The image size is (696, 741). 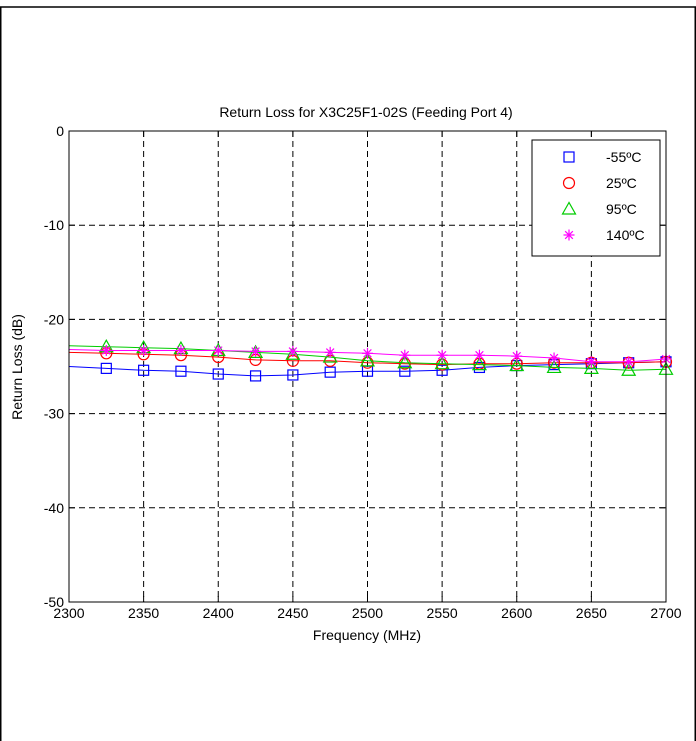 What do you see at coordinates (665, 613) in the screenshot?
I see `x-tick-label: 2700` at bounding box center [665, 613].